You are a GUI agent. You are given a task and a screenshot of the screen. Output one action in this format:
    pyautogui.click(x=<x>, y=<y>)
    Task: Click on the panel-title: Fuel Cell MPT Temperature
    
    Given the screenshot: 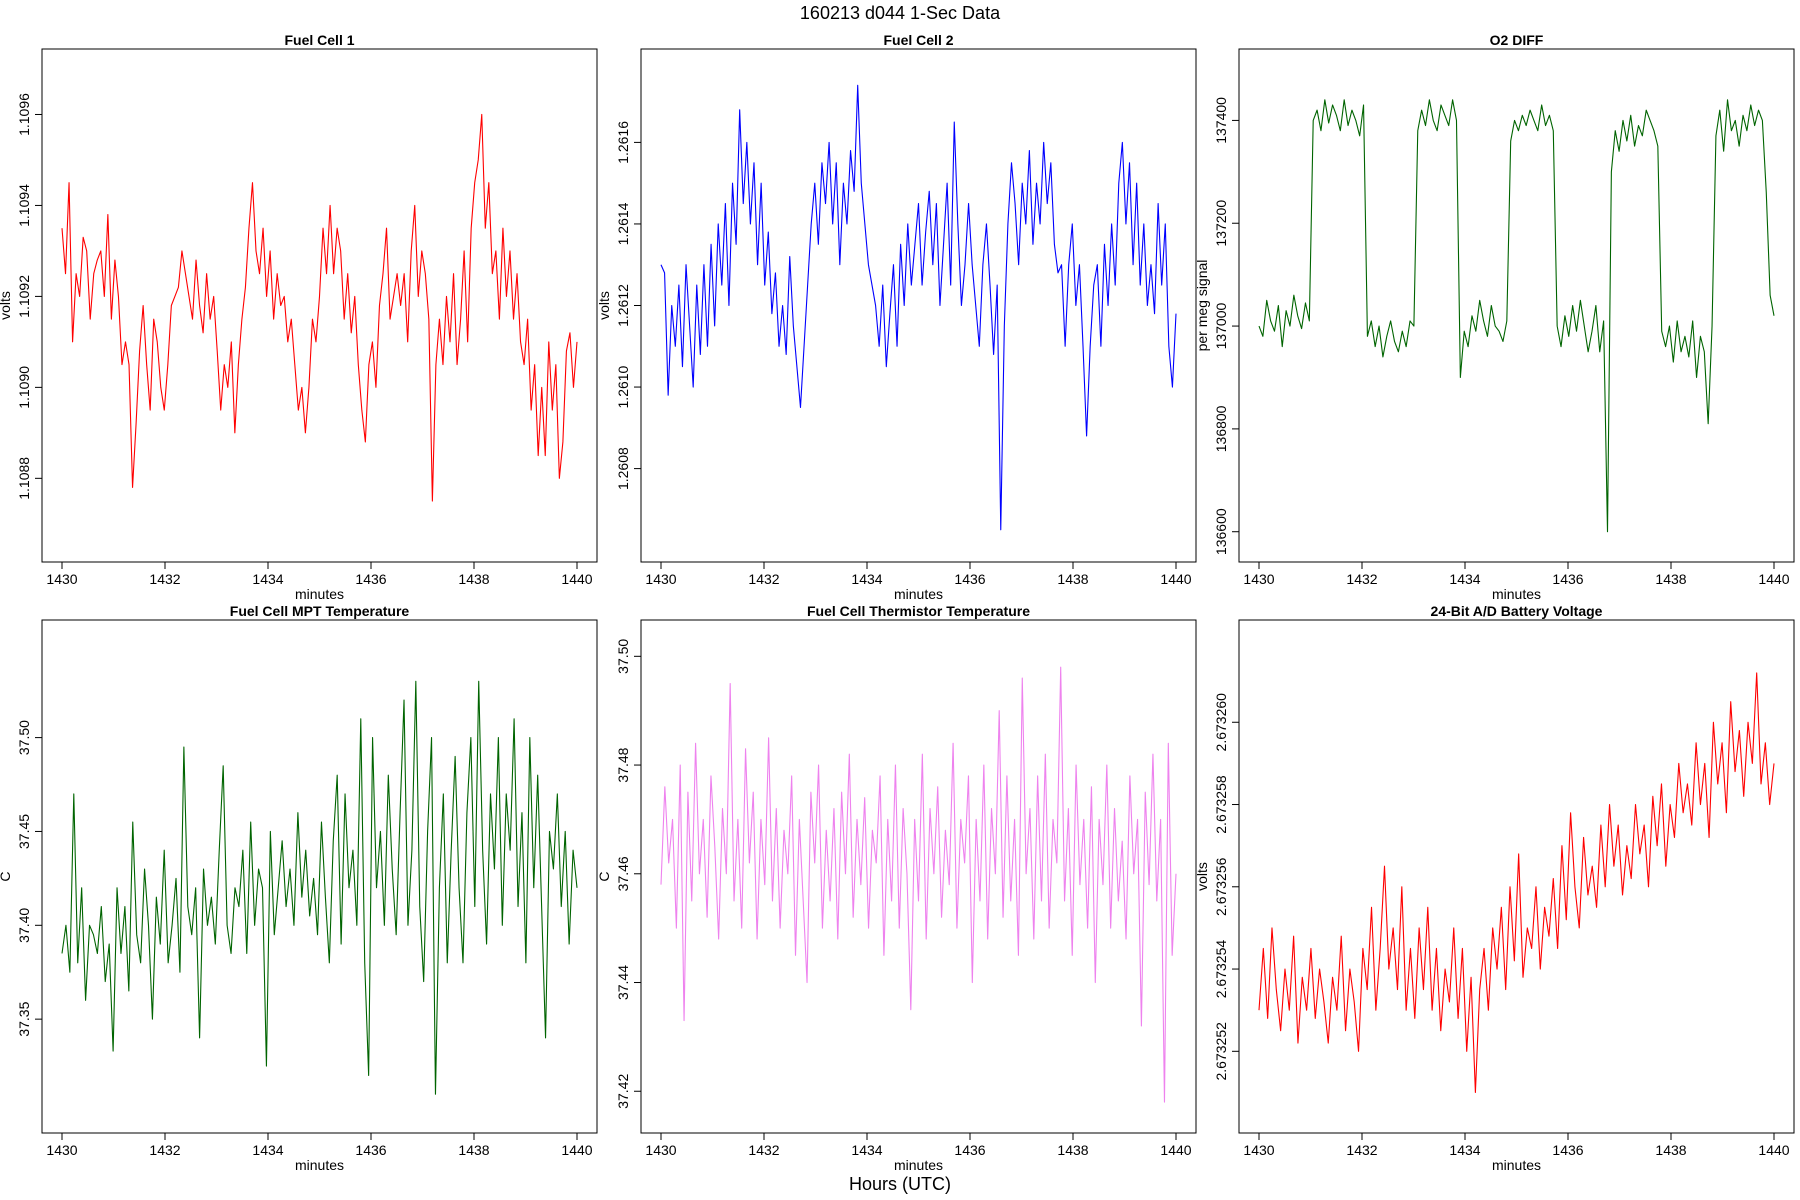 What is the action you would take?
    pyautogui.click(x=320, y=611)
    